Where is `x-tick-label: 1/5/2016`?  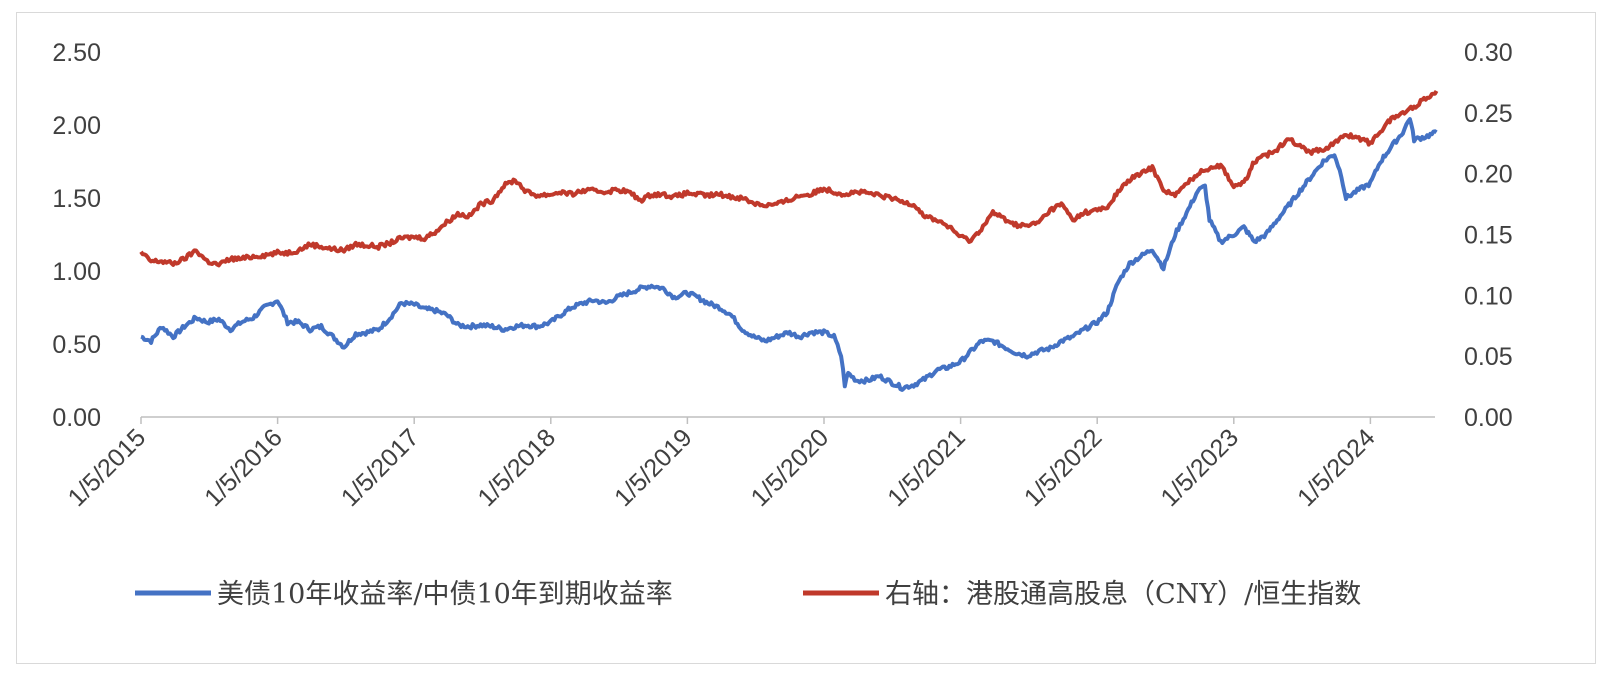
x-tick-label: 1/5/2016 is located at coordinates (243, 467).